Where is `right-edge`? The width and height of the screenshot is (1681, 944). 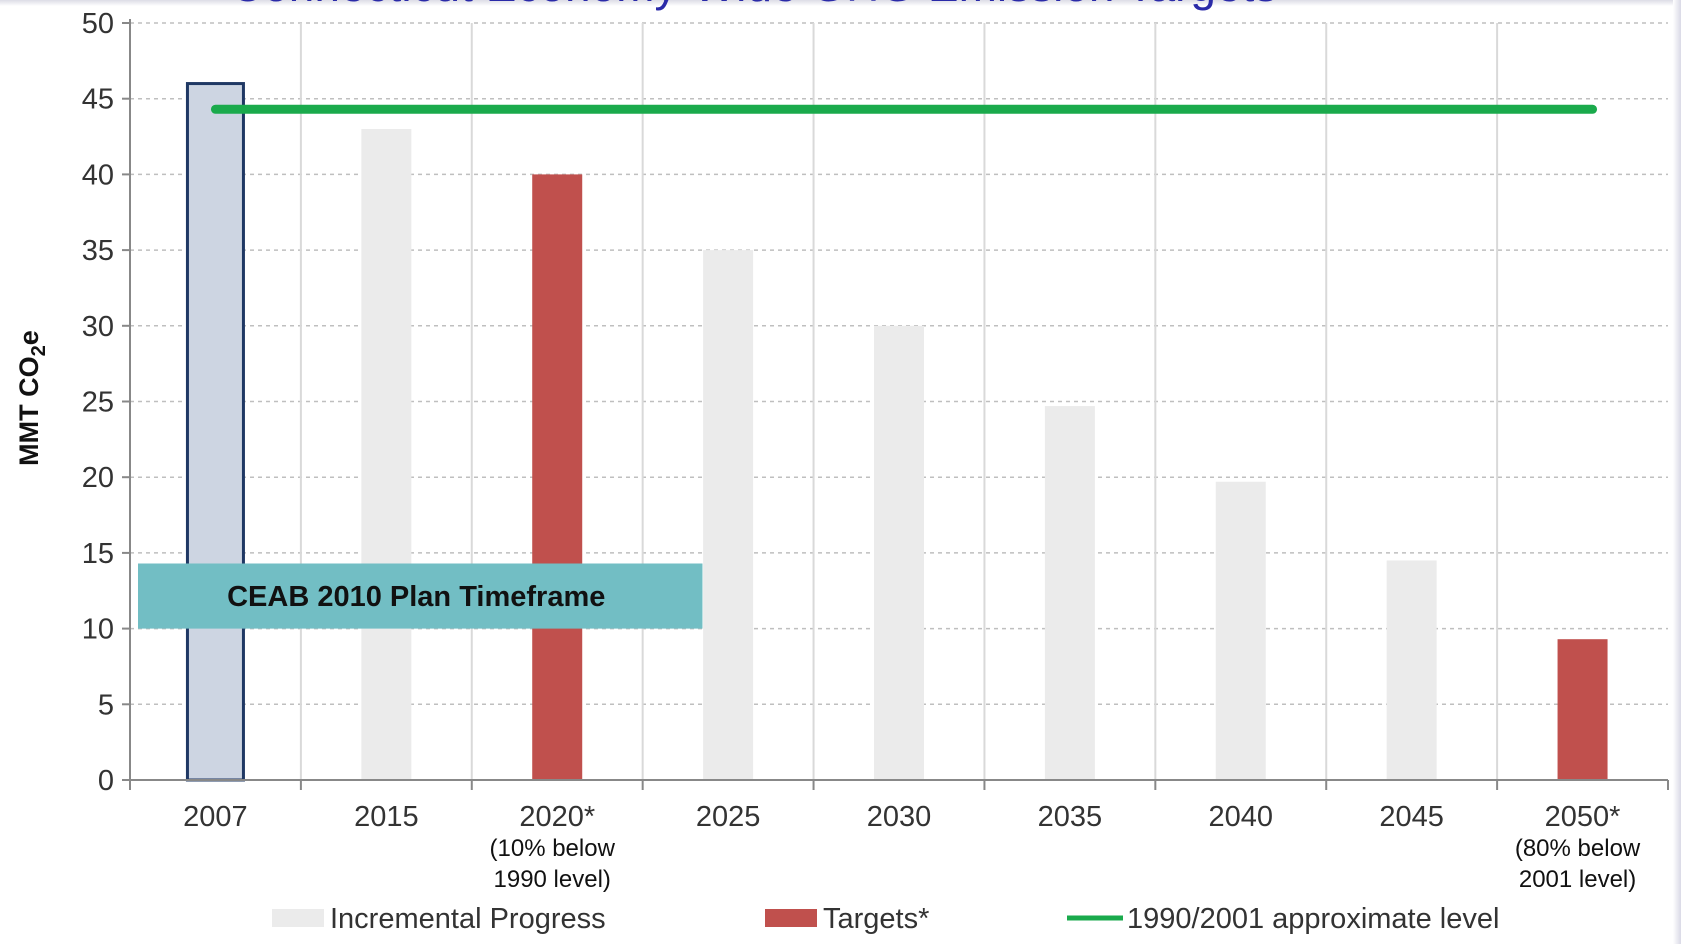 right-edge is located at coordinates (1677, 472).